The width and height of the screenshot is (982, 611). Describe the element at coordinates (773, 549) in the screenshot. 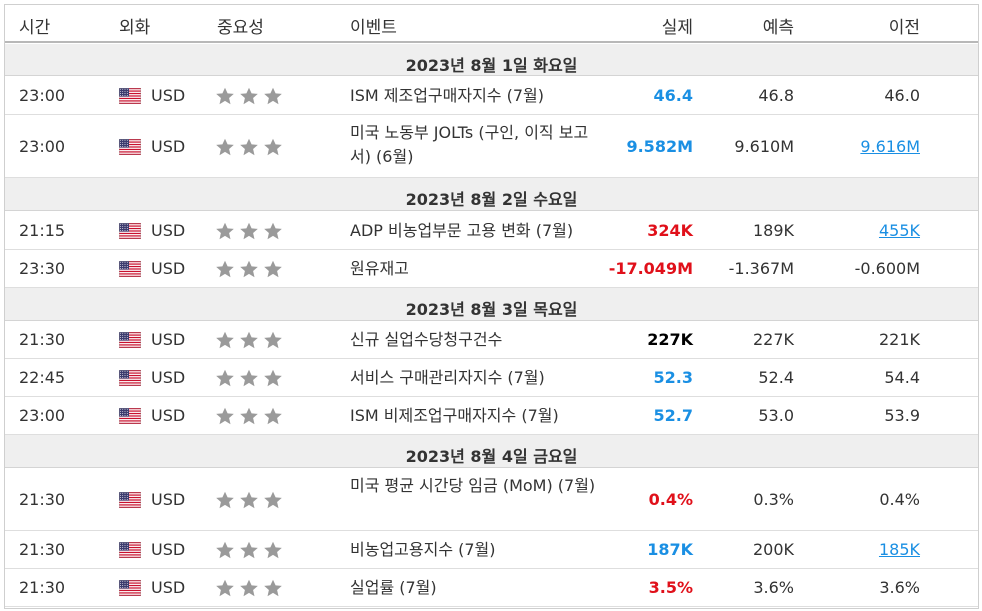

I see `forecast-value: 200K` at that location.